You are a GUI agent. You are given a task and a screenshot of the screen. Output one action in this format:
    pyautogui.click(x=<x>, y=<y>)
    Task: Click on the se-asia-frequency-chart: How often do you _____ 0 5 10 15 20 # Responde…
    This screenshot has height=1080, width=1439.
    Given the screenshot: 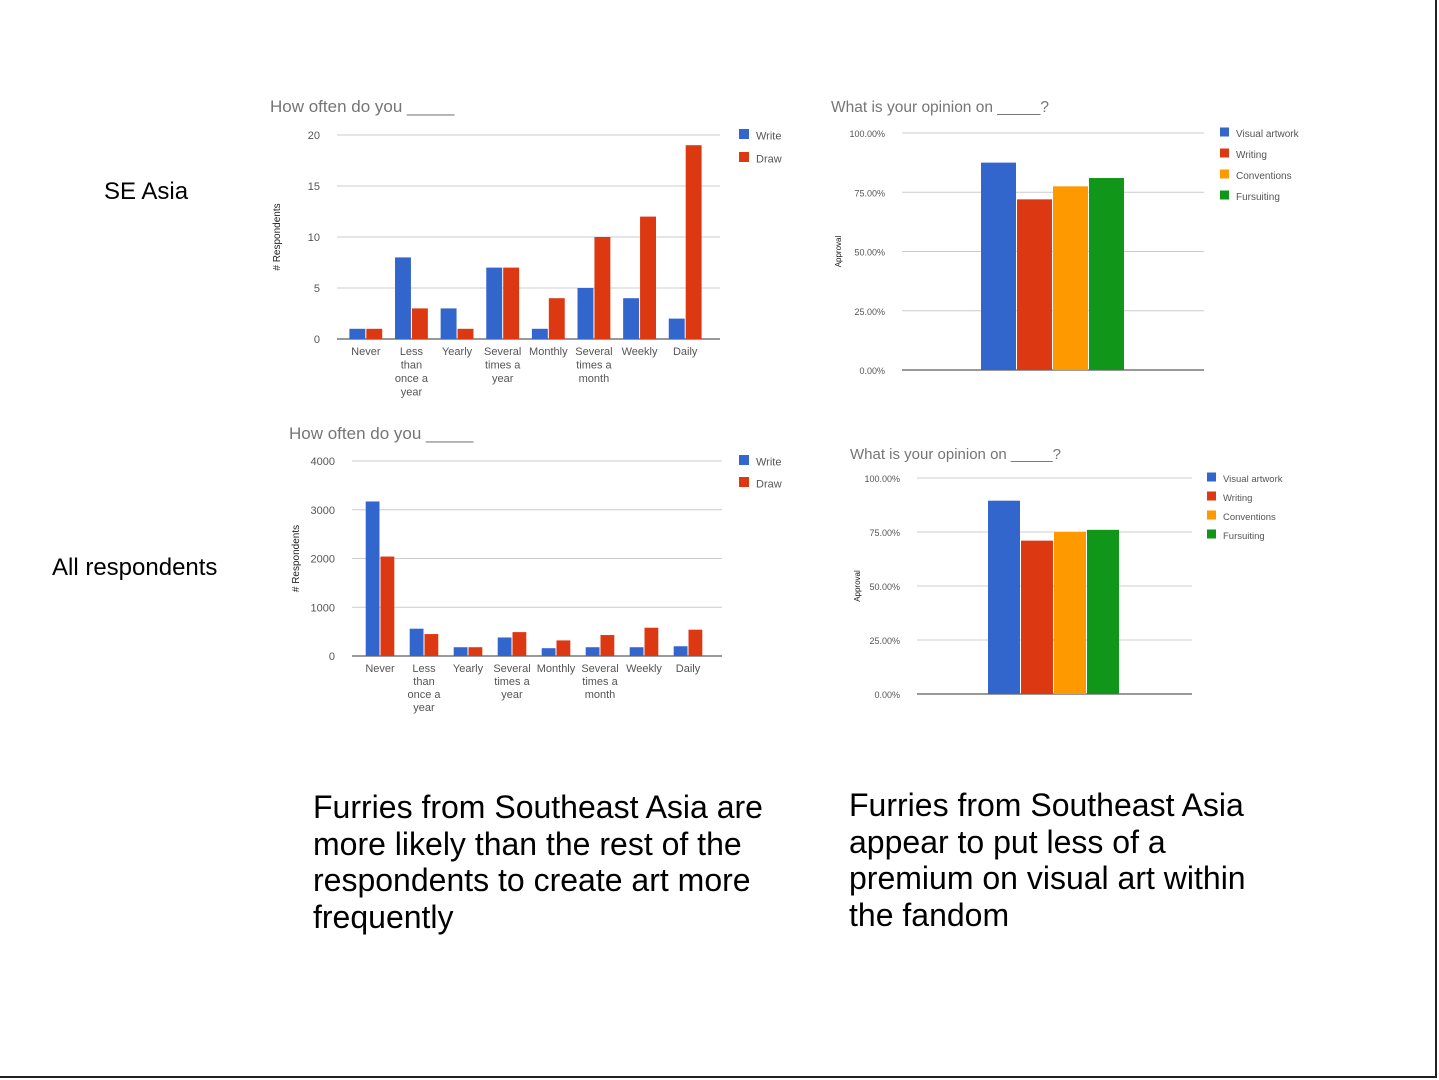 What is the action you would take?
    pyautogui.click(x=526, y=248)
    